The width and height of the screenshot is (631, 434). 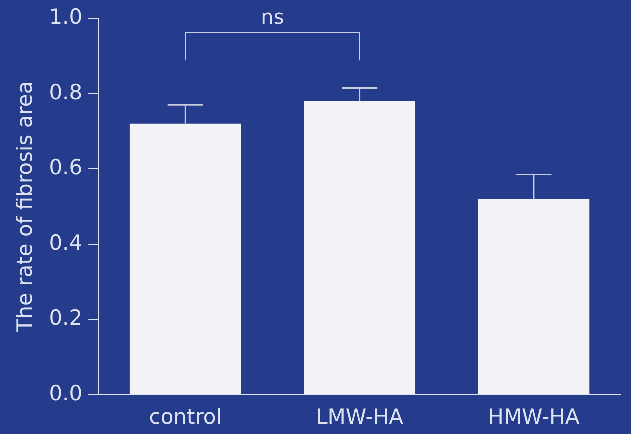 What do you see at coordinates (272, 16) in the screenshot?
I see `annotation: ns` at bounding box center [272, 16].